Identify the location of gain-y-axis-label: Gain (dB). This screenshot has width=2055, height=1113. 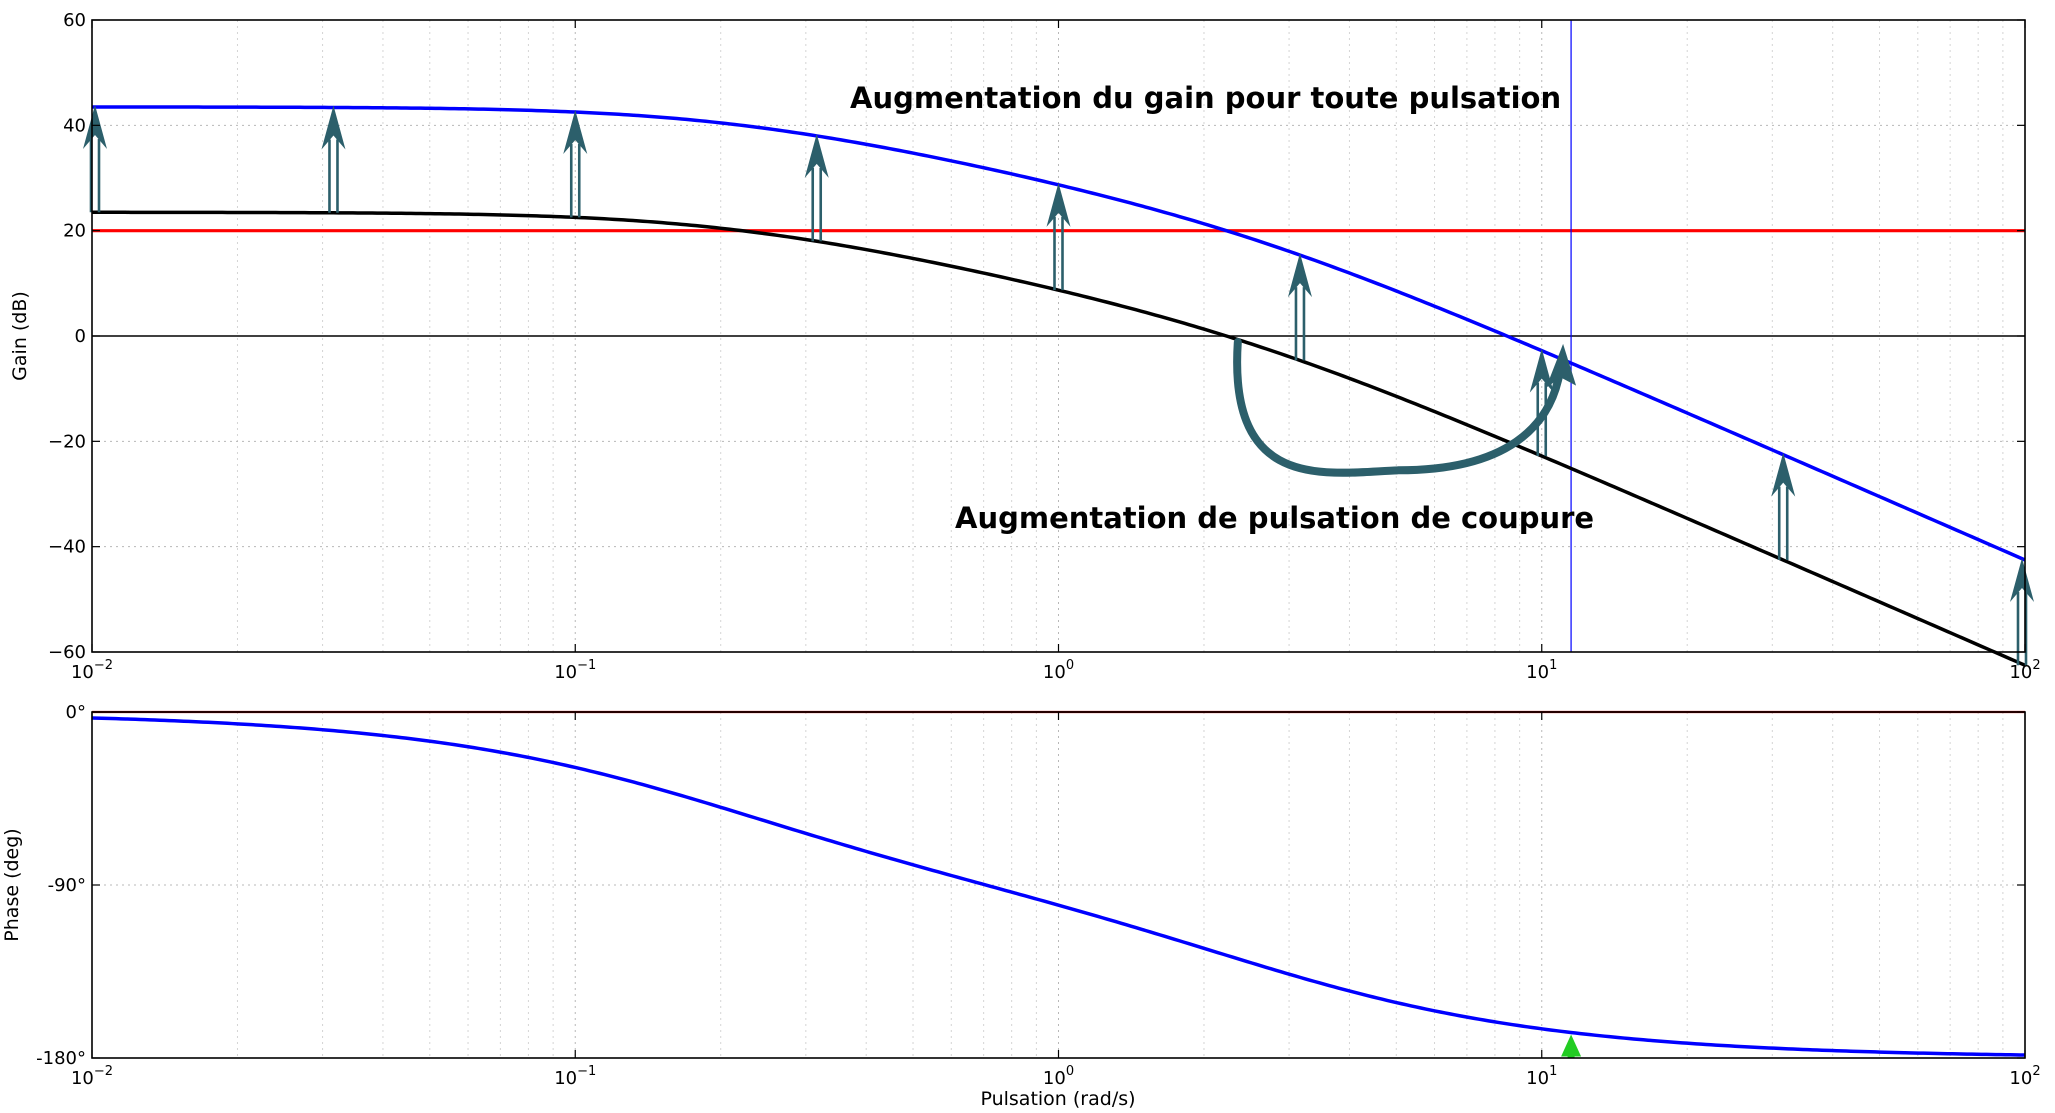
(20, 336).